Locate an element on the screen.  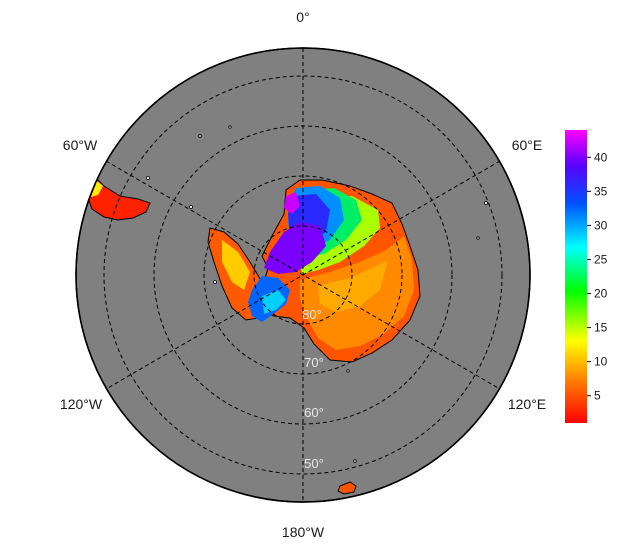
colorbar-tick-label: 35 is located at coordinates (601, 191).